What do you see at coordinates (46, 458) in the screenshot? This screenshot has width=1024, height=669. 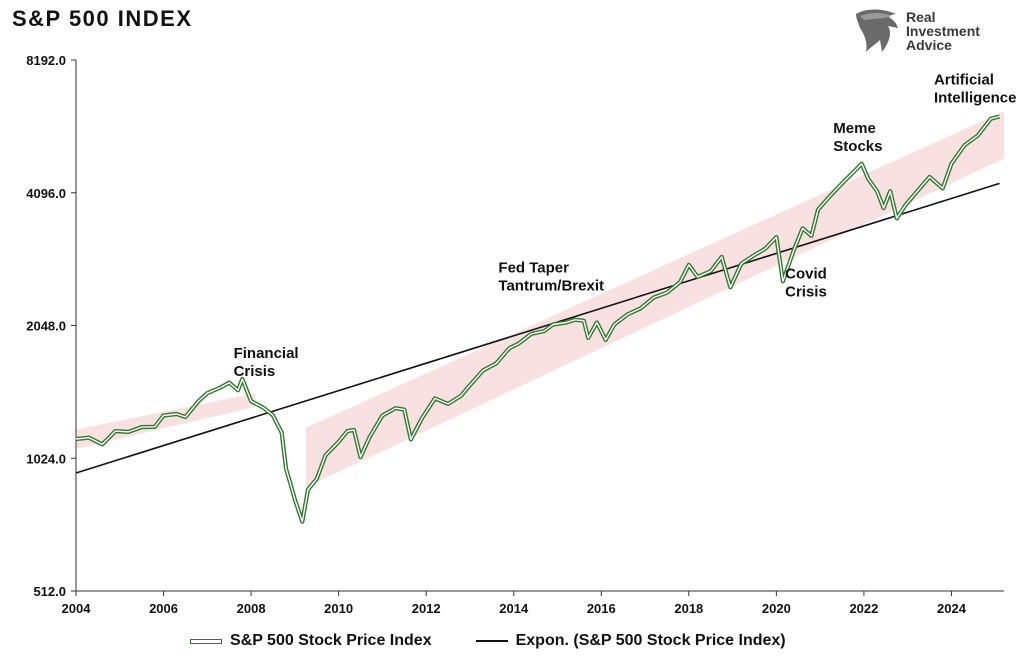 I see `y-tick-label: 1024.0` at bounding box center [46, 458].